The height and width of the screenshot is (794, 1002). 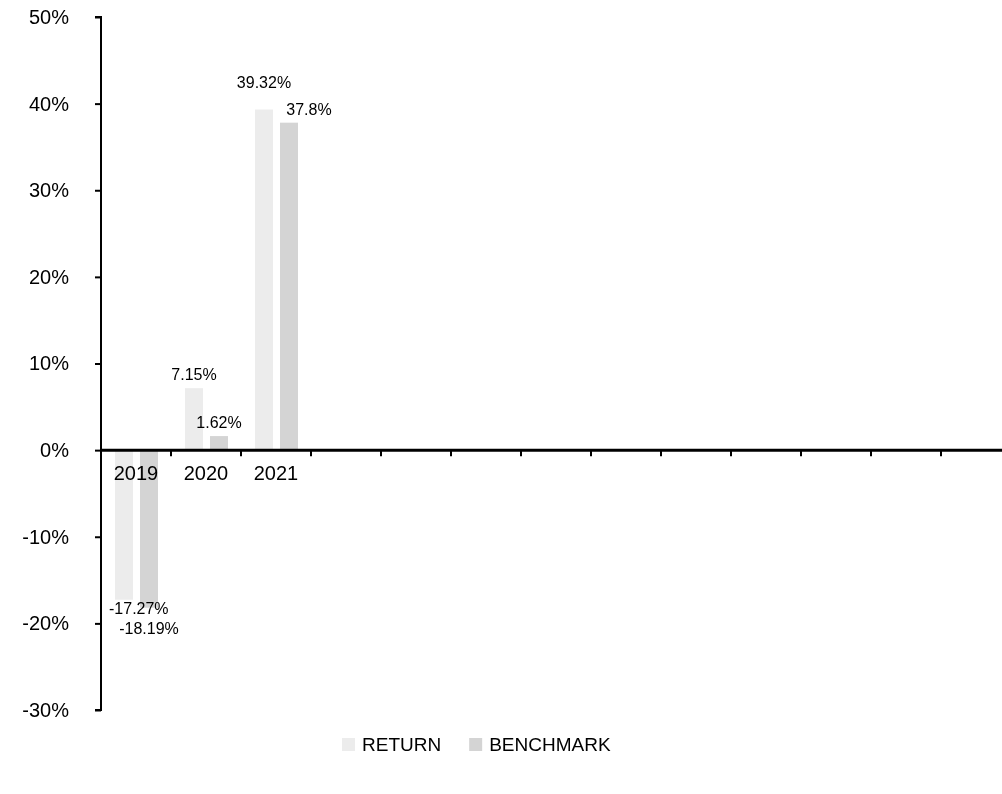 I want to click on data-label: 7.15%, so click(x=194, y=375).